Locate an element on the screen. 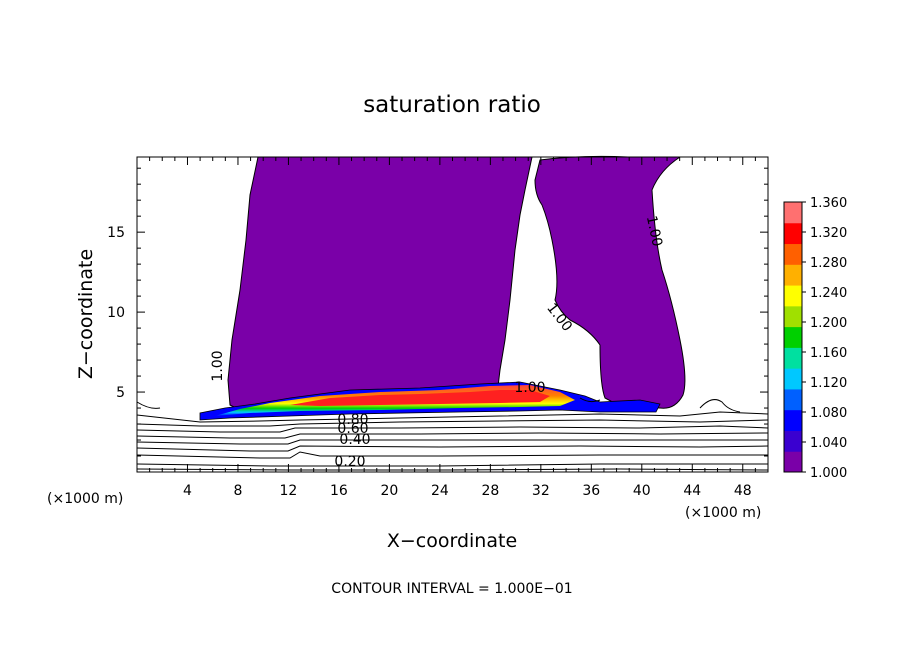  colorbar-label: 1.240 is located at coordinates (828, 293).